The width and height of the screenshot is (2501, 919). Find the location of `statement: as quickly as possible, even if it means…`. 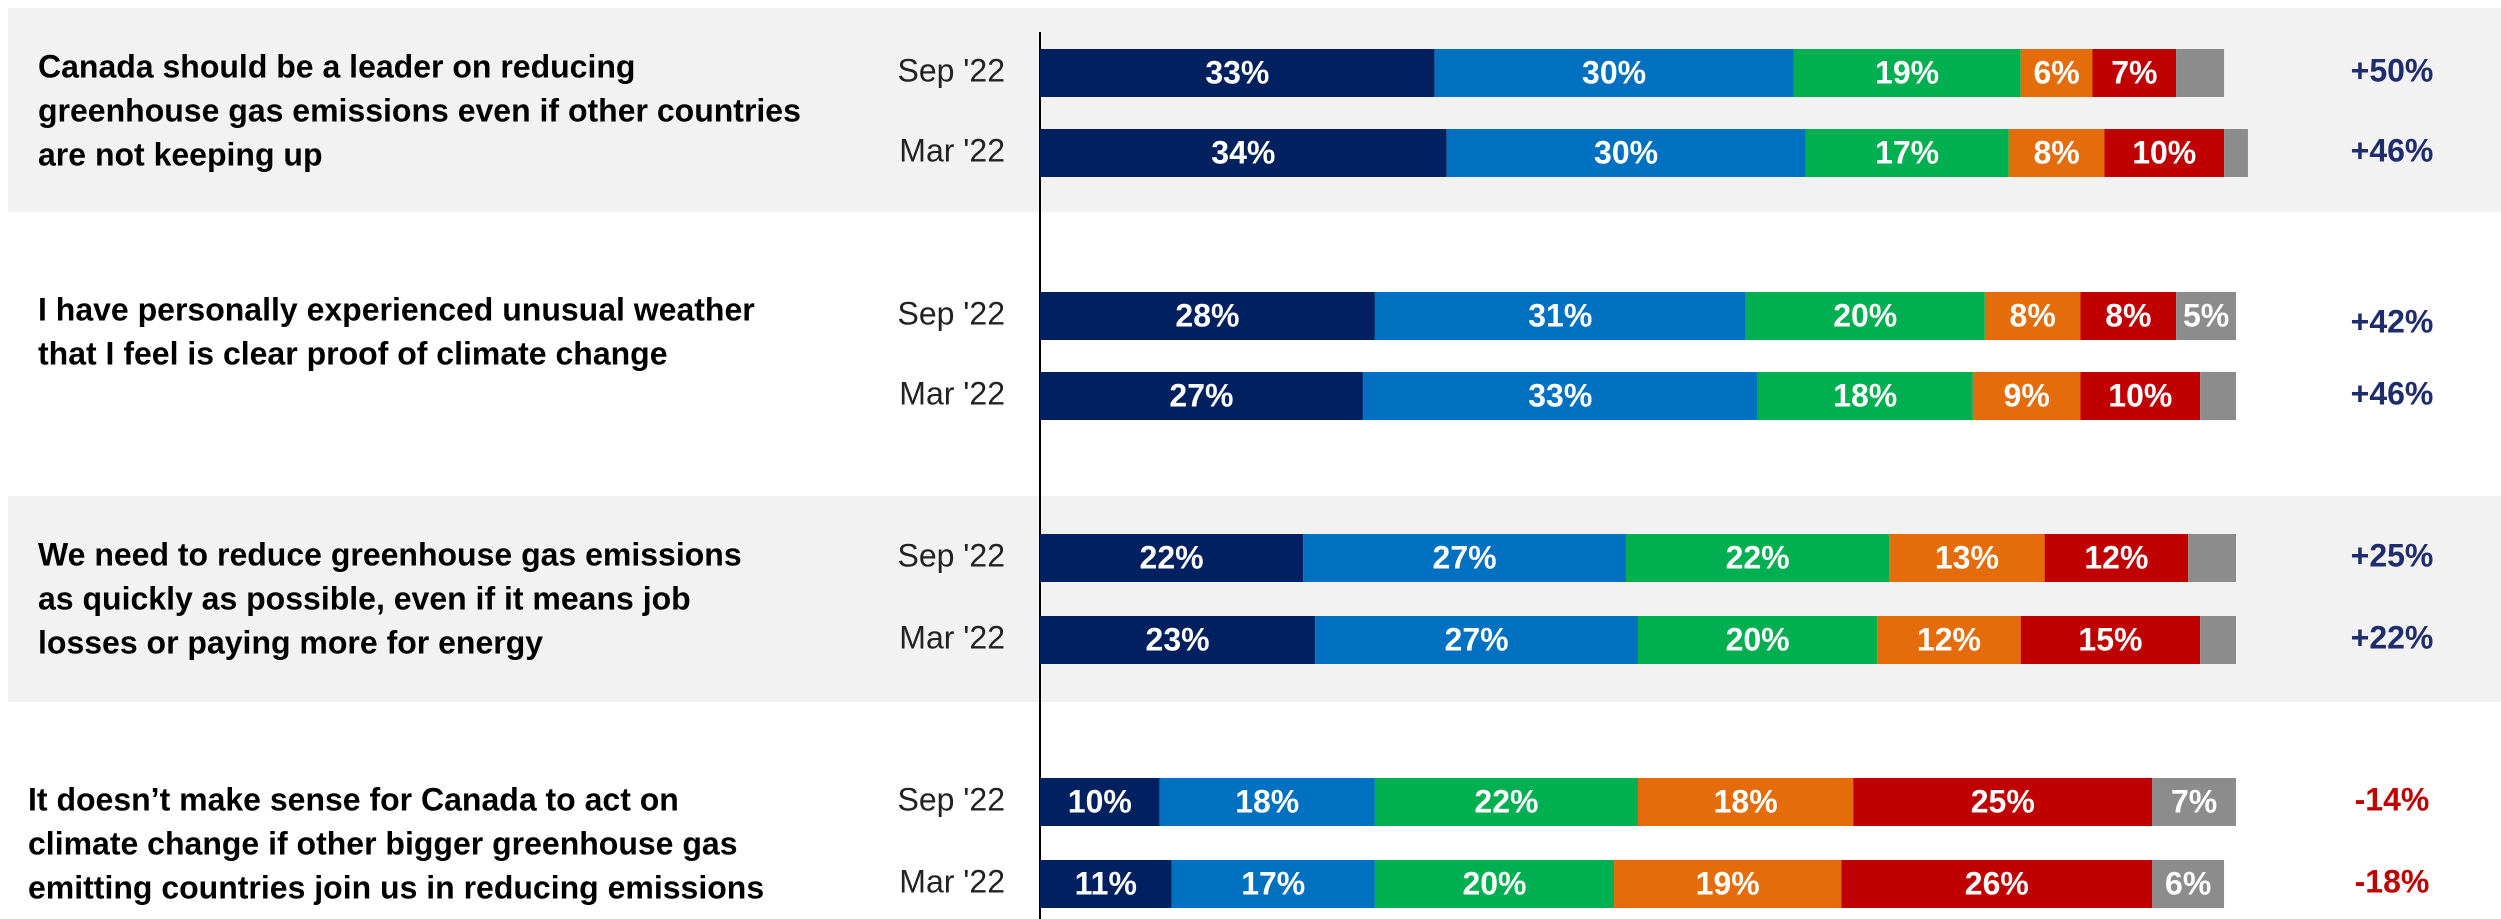

statement: as quickly as possible, even if it means… is located at coordinates (364, 598).